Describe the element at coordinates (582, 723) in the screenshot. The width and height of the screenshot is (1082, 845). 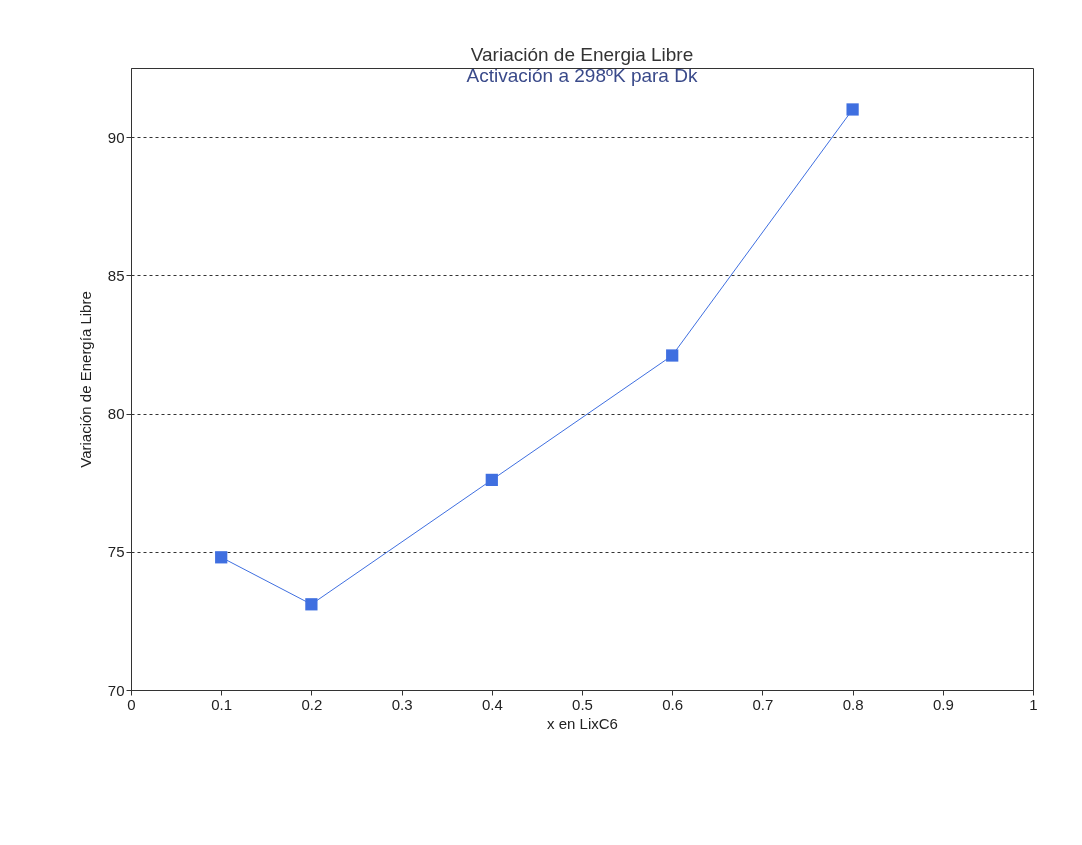
I see `x-axis-title: x en LixC6` at that location.